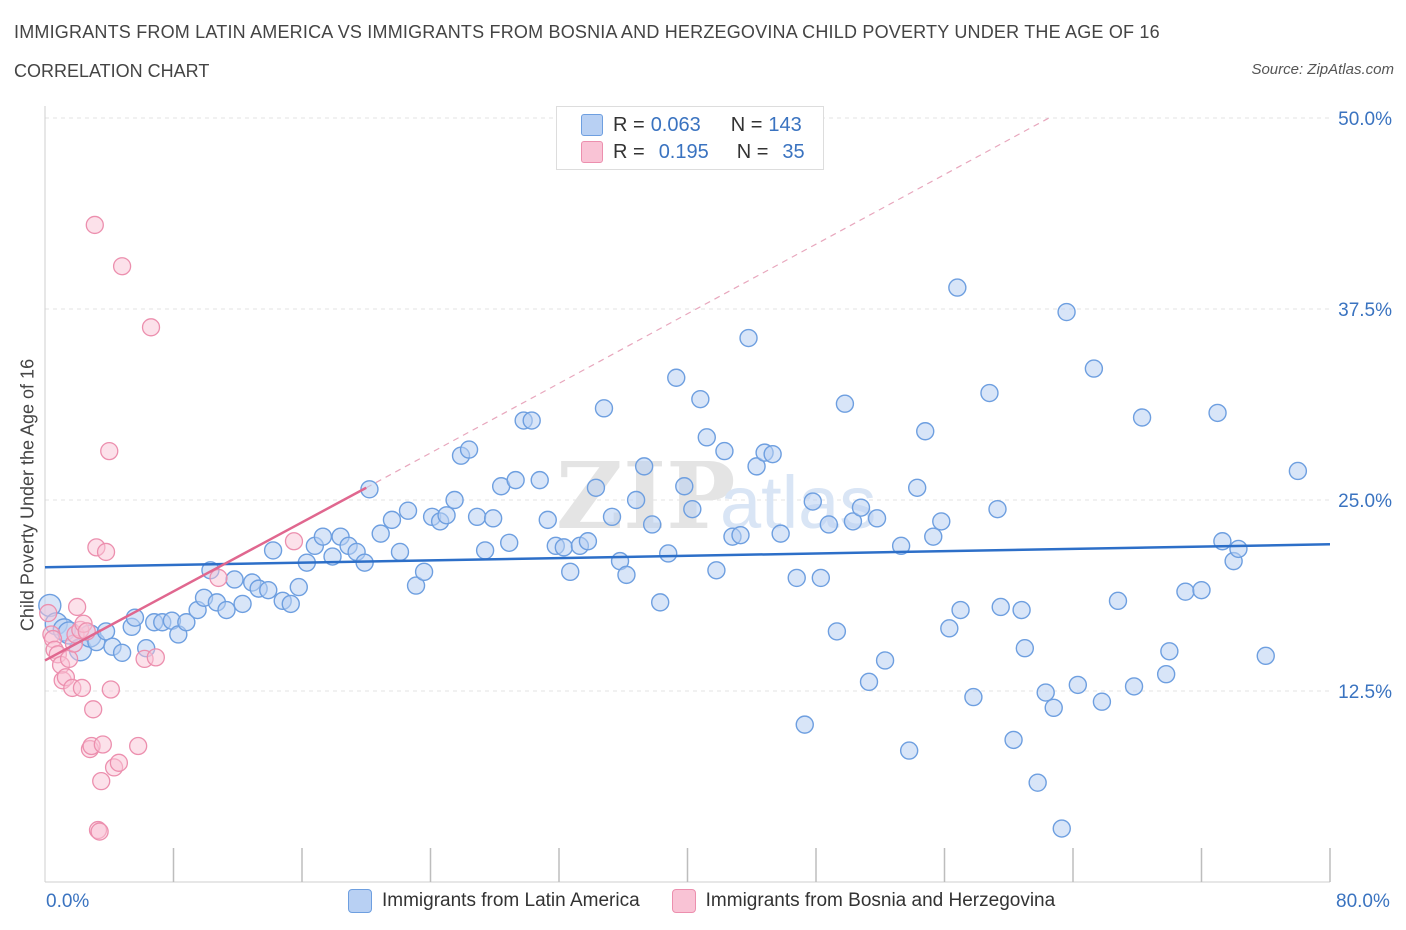 The image size is (1406, 930). Describe the element at coordinates (511, 900) in the screenshot. I see `series-name: Immigrants from Latin America` at that location.